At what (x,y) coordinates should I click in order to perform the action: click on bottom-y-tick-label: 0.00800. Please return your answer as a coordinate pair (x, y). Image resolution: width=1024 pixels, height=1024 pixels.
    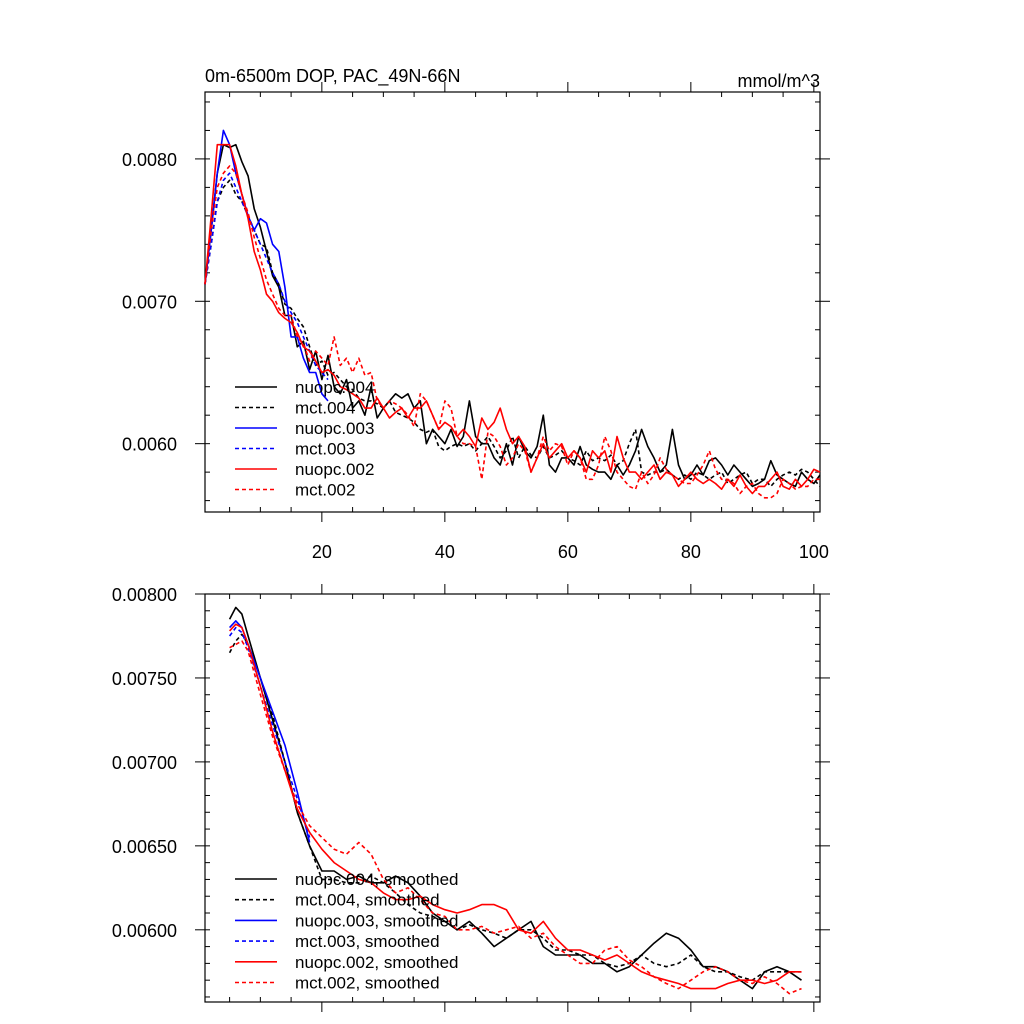
    Looking at the image, I should click on (144, 595).